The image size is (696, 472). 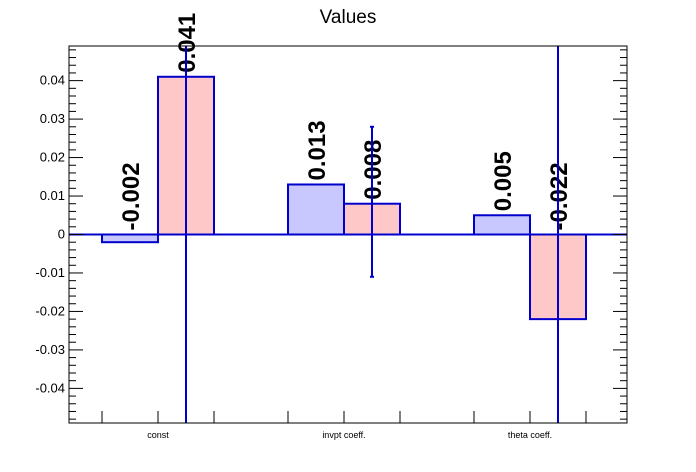 I want to click on data-label: 0.013, so click(x=317, y=150).